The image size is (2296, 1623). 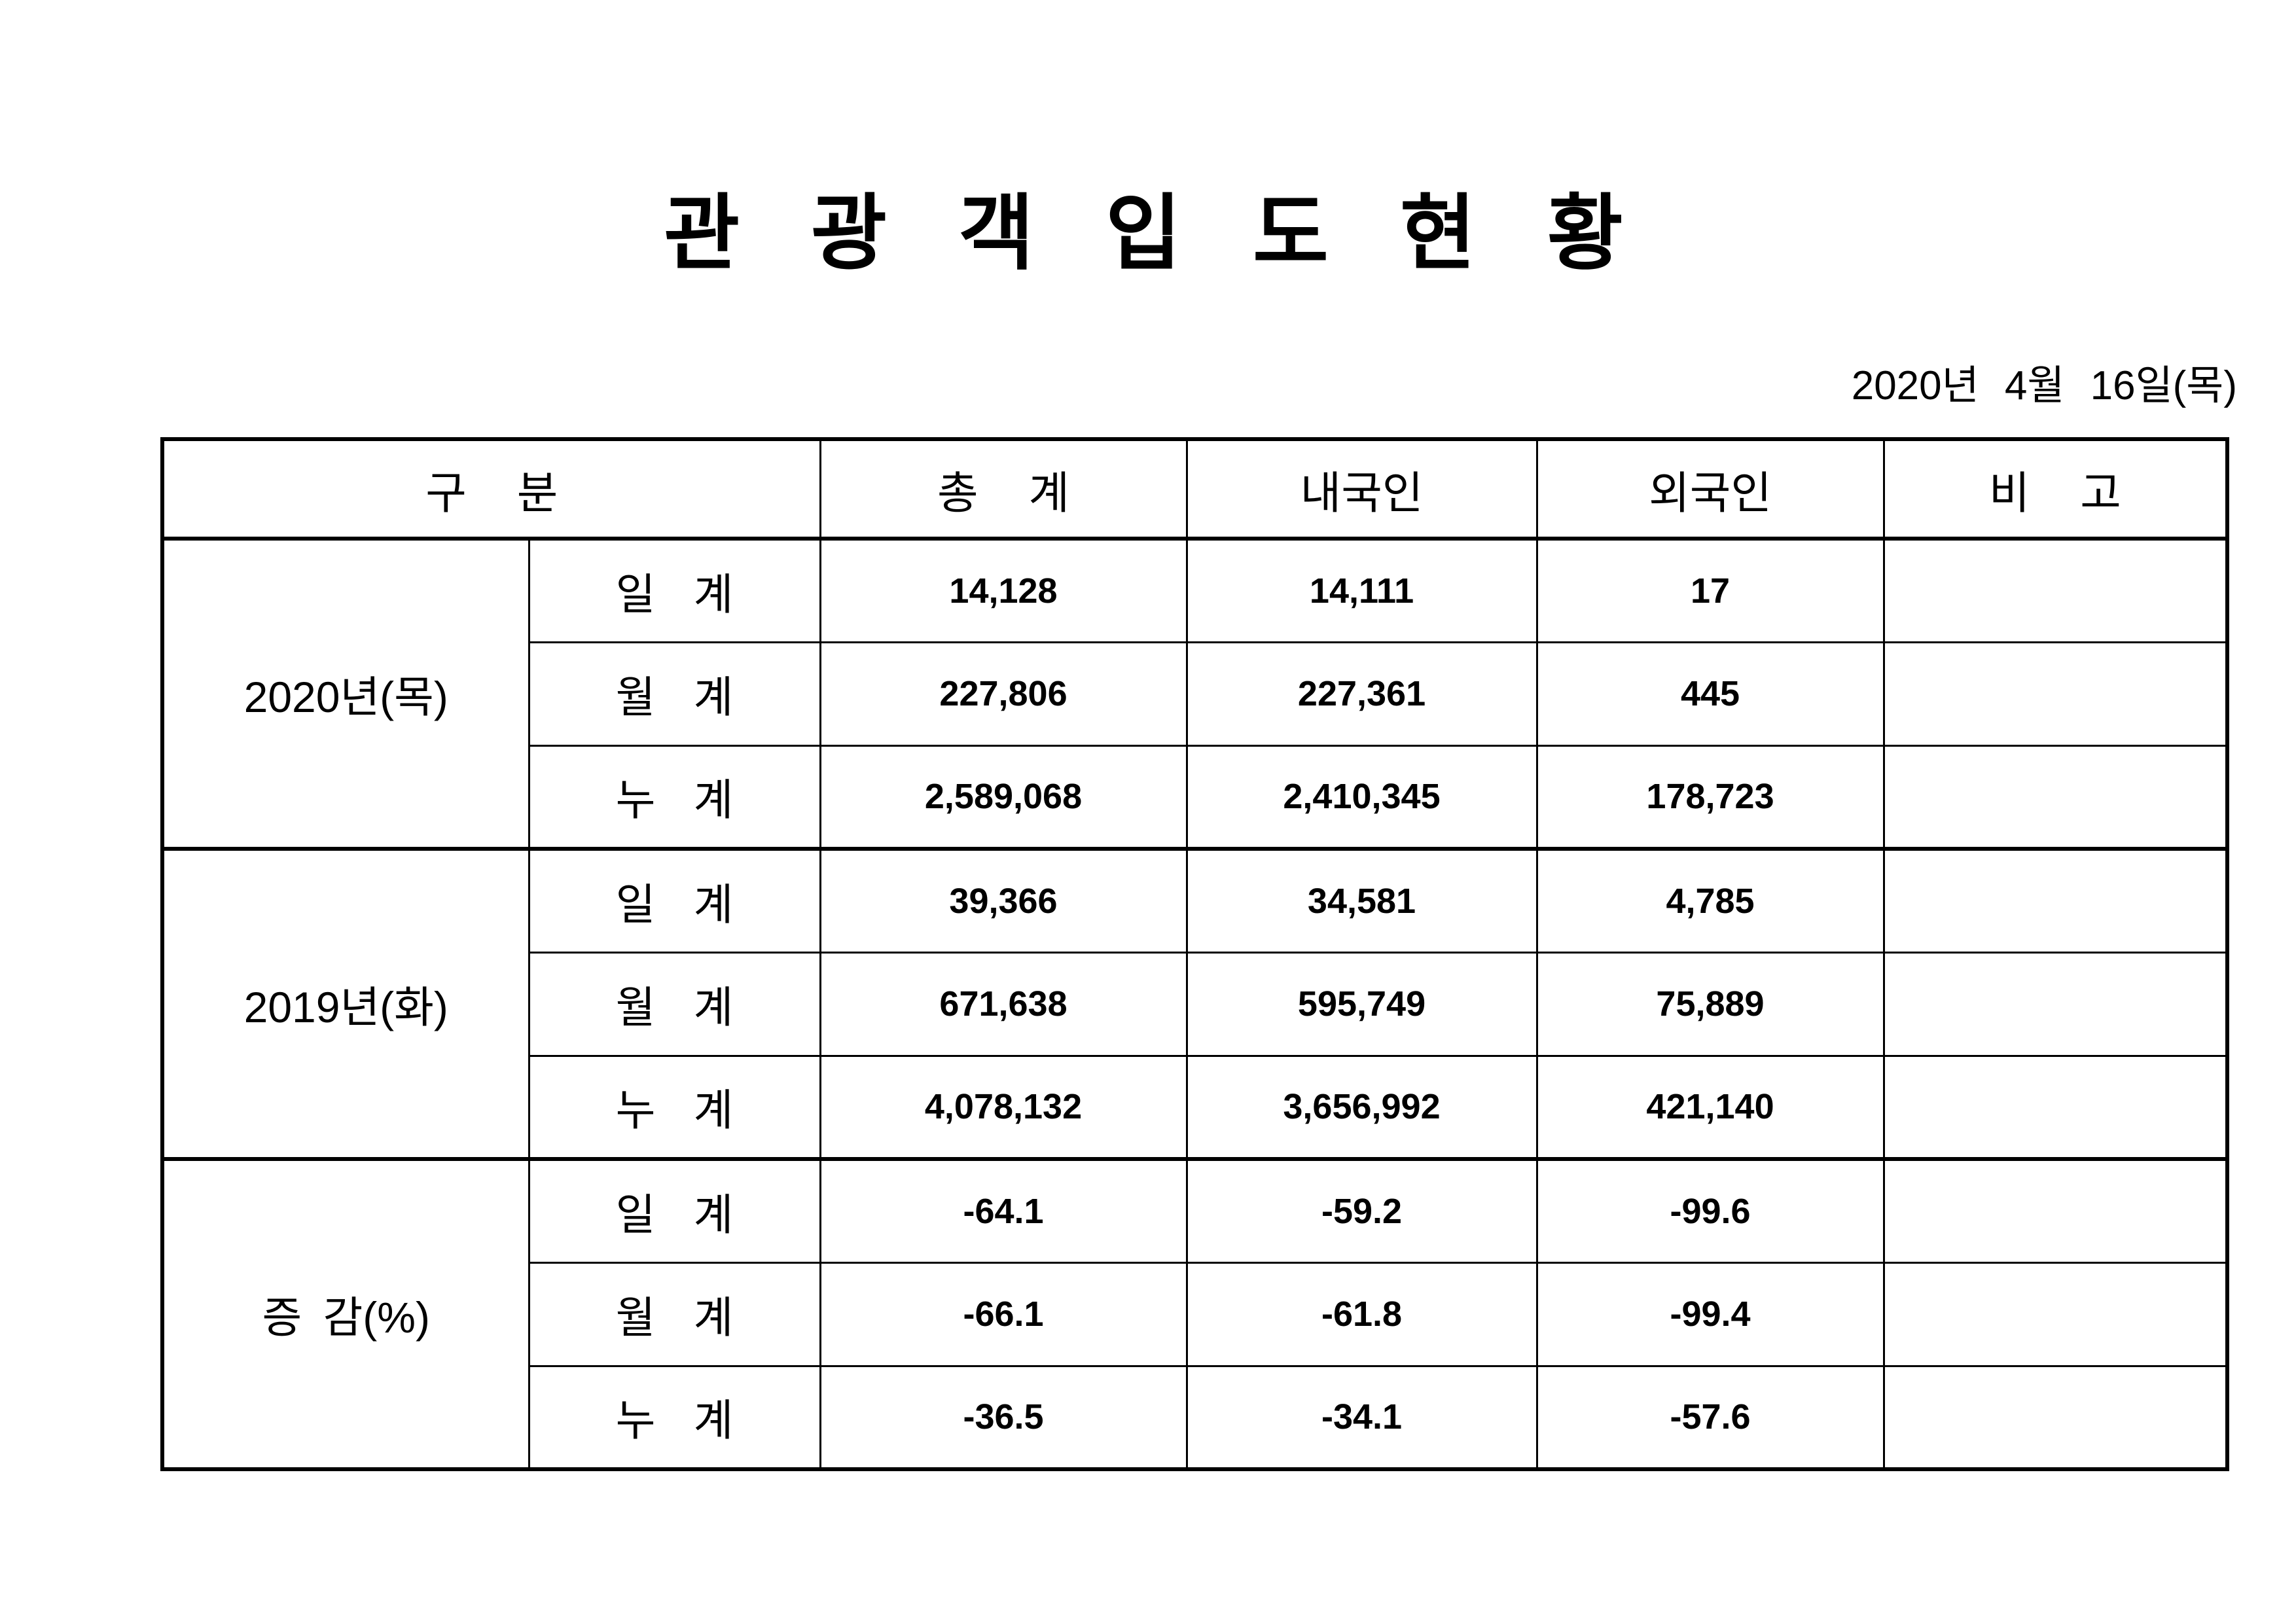 I want to click on table-row: 누 계 -36.5 -34.1 -57.6, so click(x=1195, y=1417).